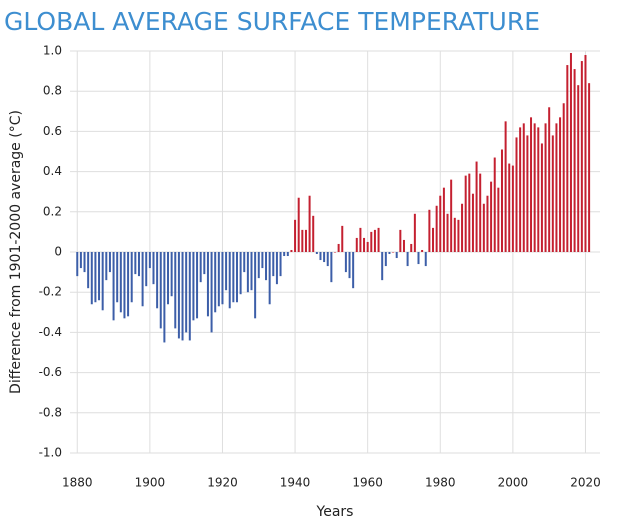  What do you see at coordinates (77, 483) in the screenshot?
I see `x-tick-label: 1880` at bounding box center [77, 483].